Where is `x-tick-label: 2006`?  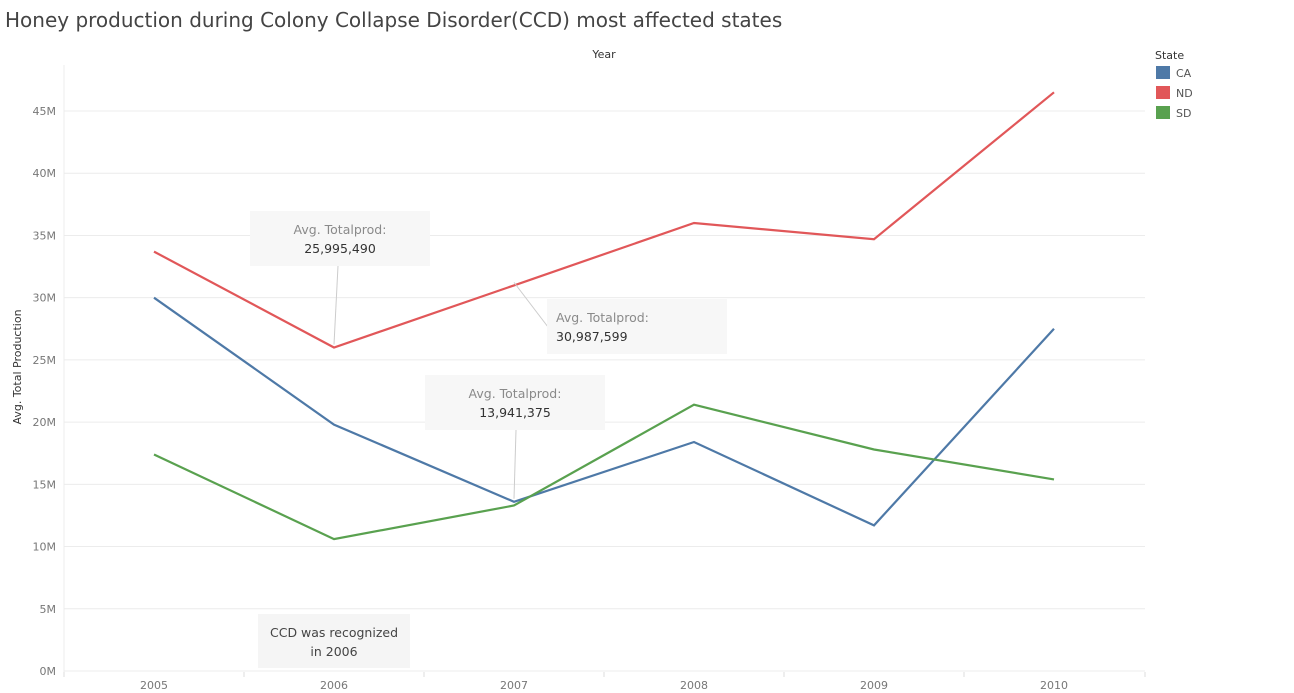
x-tick-label: 2006 is located at coordinates (334, 685).